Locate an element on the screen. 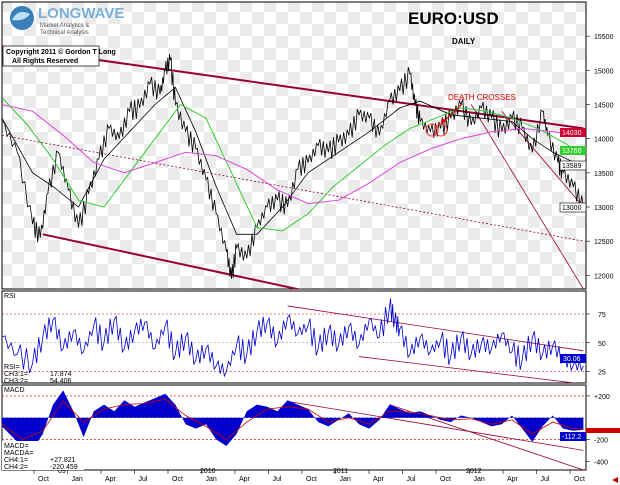  macd-panel-label: MACD is located at coordinates (14, 390).